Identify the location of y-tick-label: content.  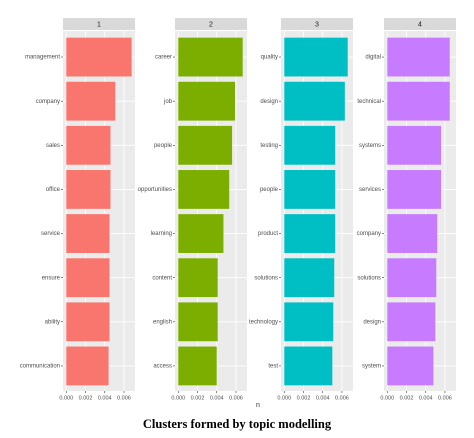
(162, 278).